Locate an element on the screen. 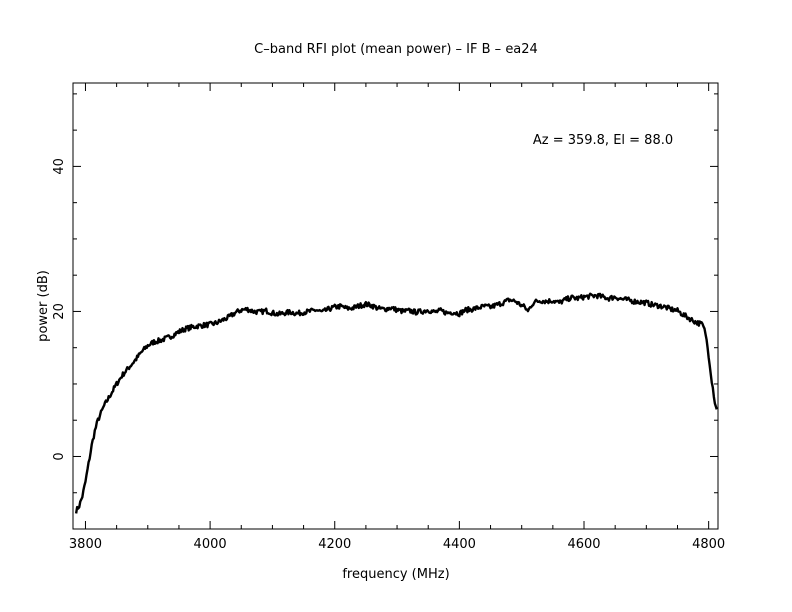  x-tick-label: 4600 is located at coordinates (583, 544).